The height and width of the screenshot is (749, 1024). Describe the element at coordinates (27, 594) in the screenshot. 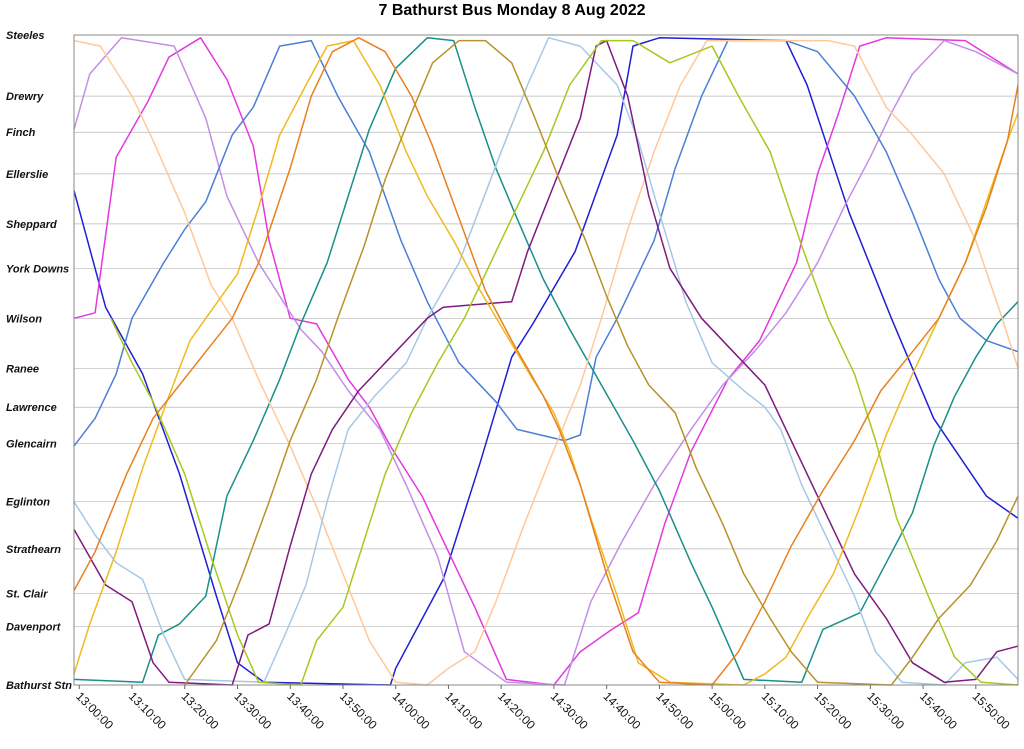

I see `stop-label: St. Clair` at that location.